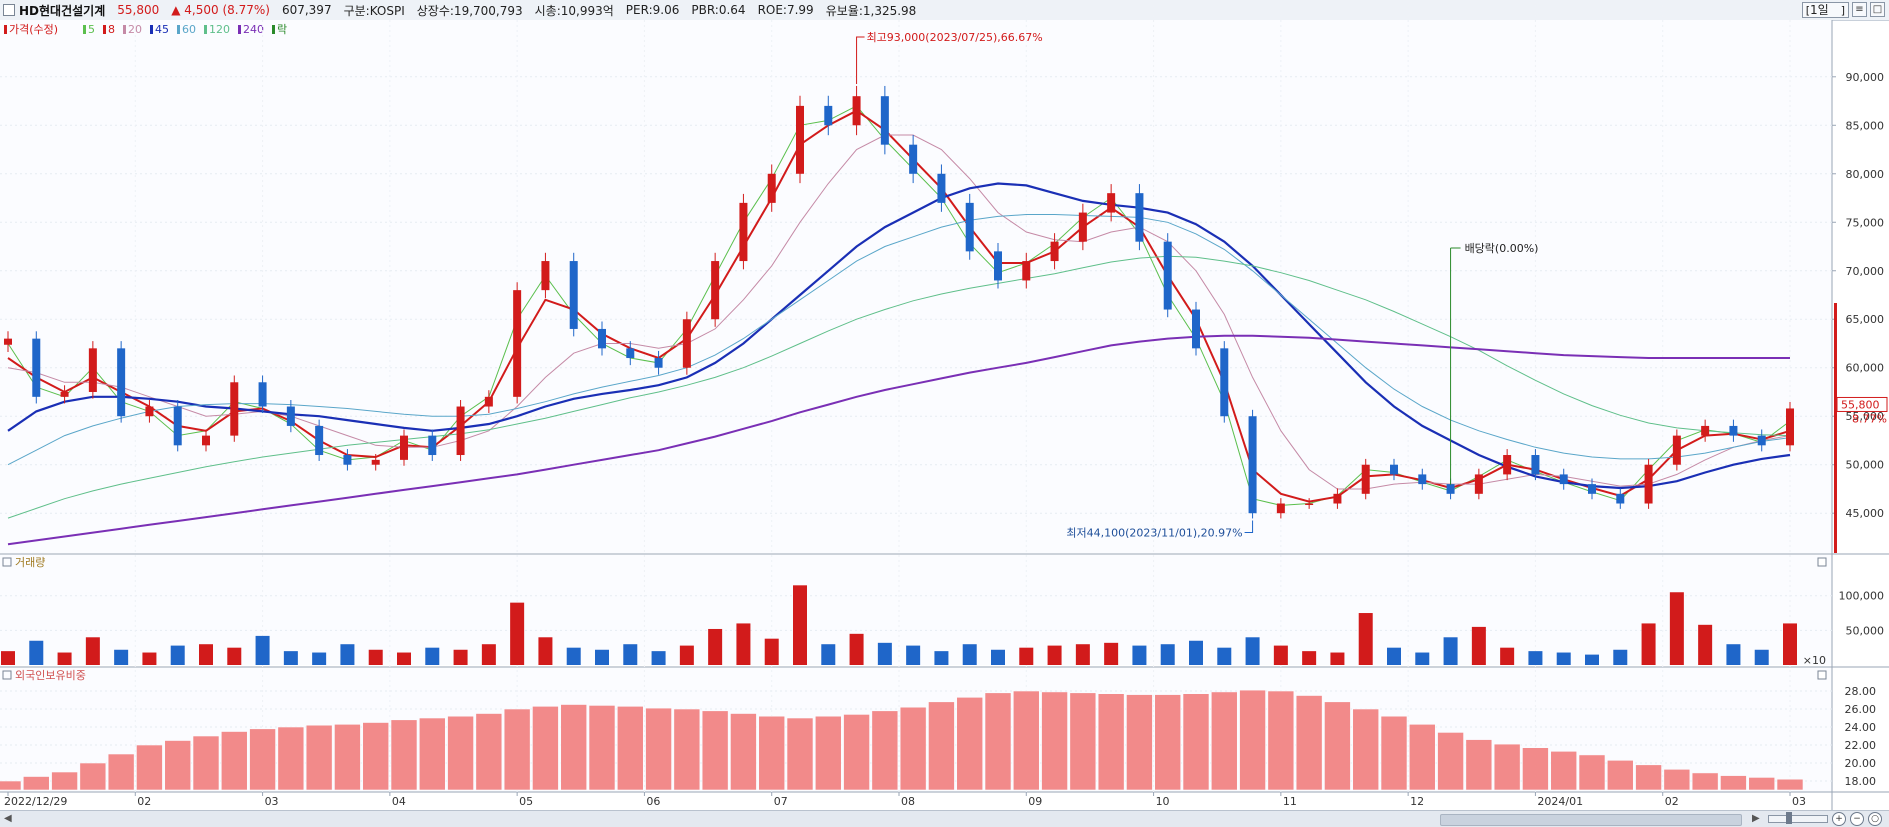 The image size is (1889, 827). What do you see at coordinates (135, 29) in the screenshot?
I see `legend-item: 20` at bounding box center [135, 29].